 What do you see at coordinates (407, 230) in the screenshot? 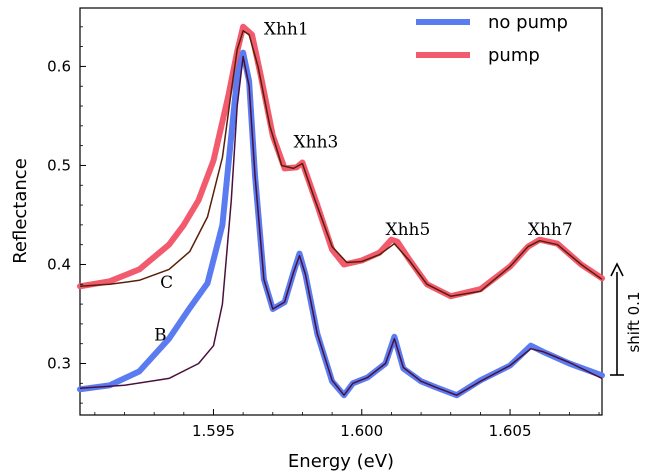
I see `annotation-xhh5: Xhh5` at bounding box center [407, 230].